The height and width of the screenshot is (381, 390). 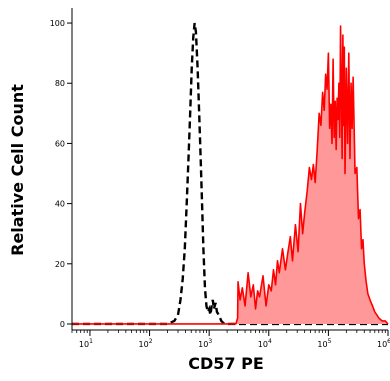 What do you see at coordinates (60, 143) in the screenshot?
I see `y-tick-label-3: 60` at bounding box center [60, 143].